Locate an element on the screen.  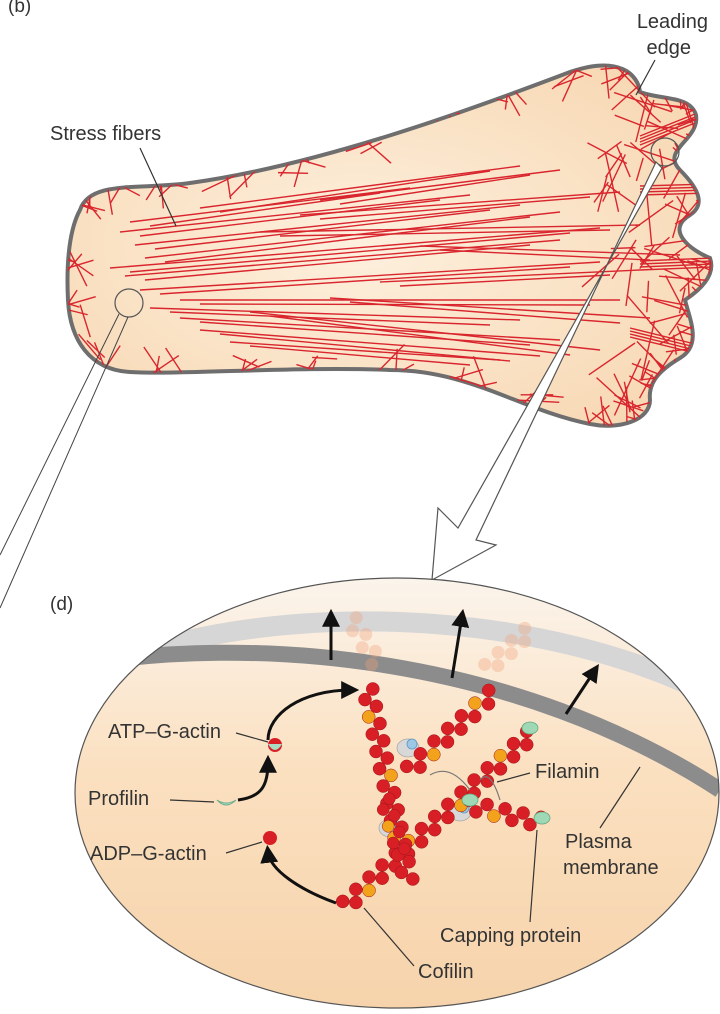
leading-edge-label-line2: edge is located at coordinates (669, 48).